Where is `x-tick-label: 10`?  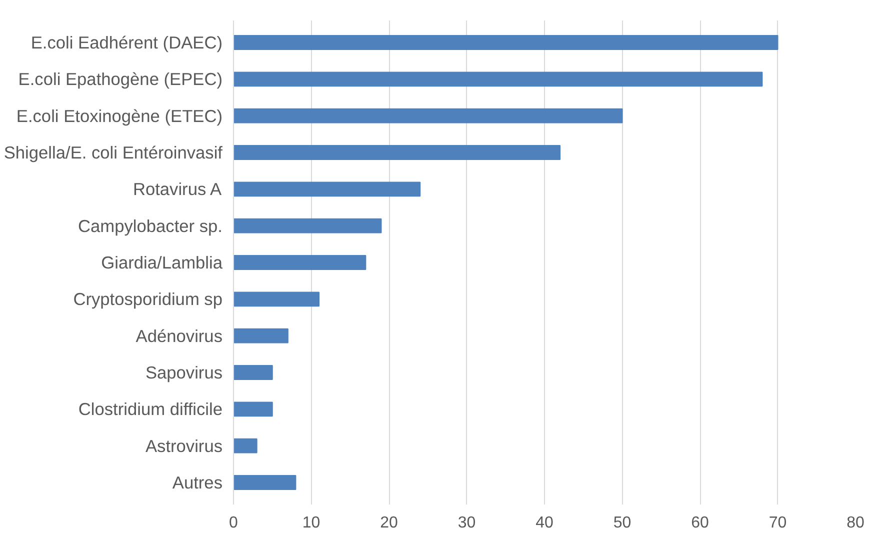 x-tick-label: 10 is located at coordinates (311, 523).